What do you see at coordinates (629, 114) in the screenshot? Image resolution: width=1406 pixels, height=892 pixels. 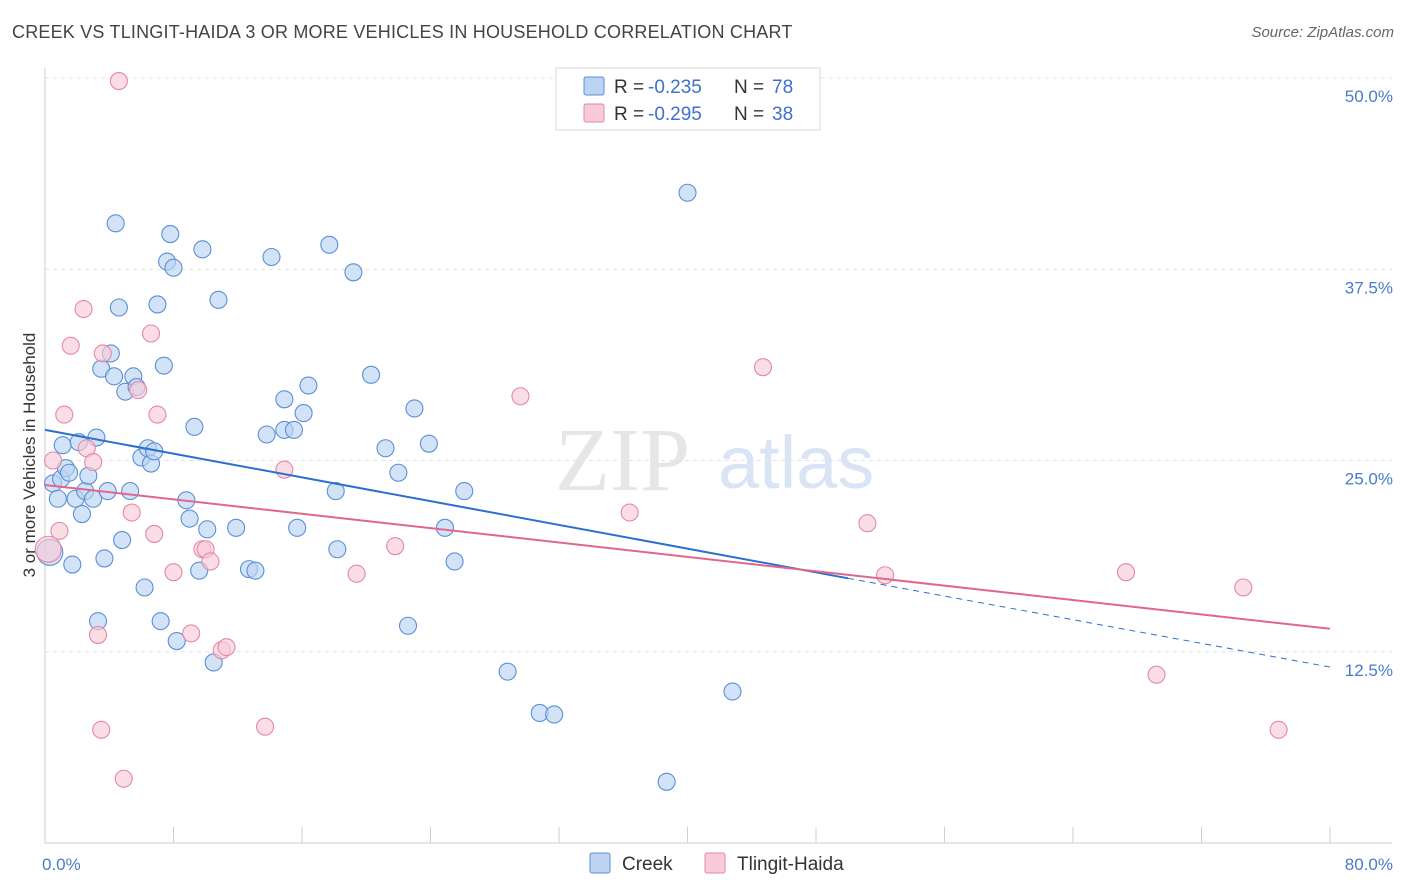 I see `legend-r-label-tlingit: R =` at bounding box center [629, 114].